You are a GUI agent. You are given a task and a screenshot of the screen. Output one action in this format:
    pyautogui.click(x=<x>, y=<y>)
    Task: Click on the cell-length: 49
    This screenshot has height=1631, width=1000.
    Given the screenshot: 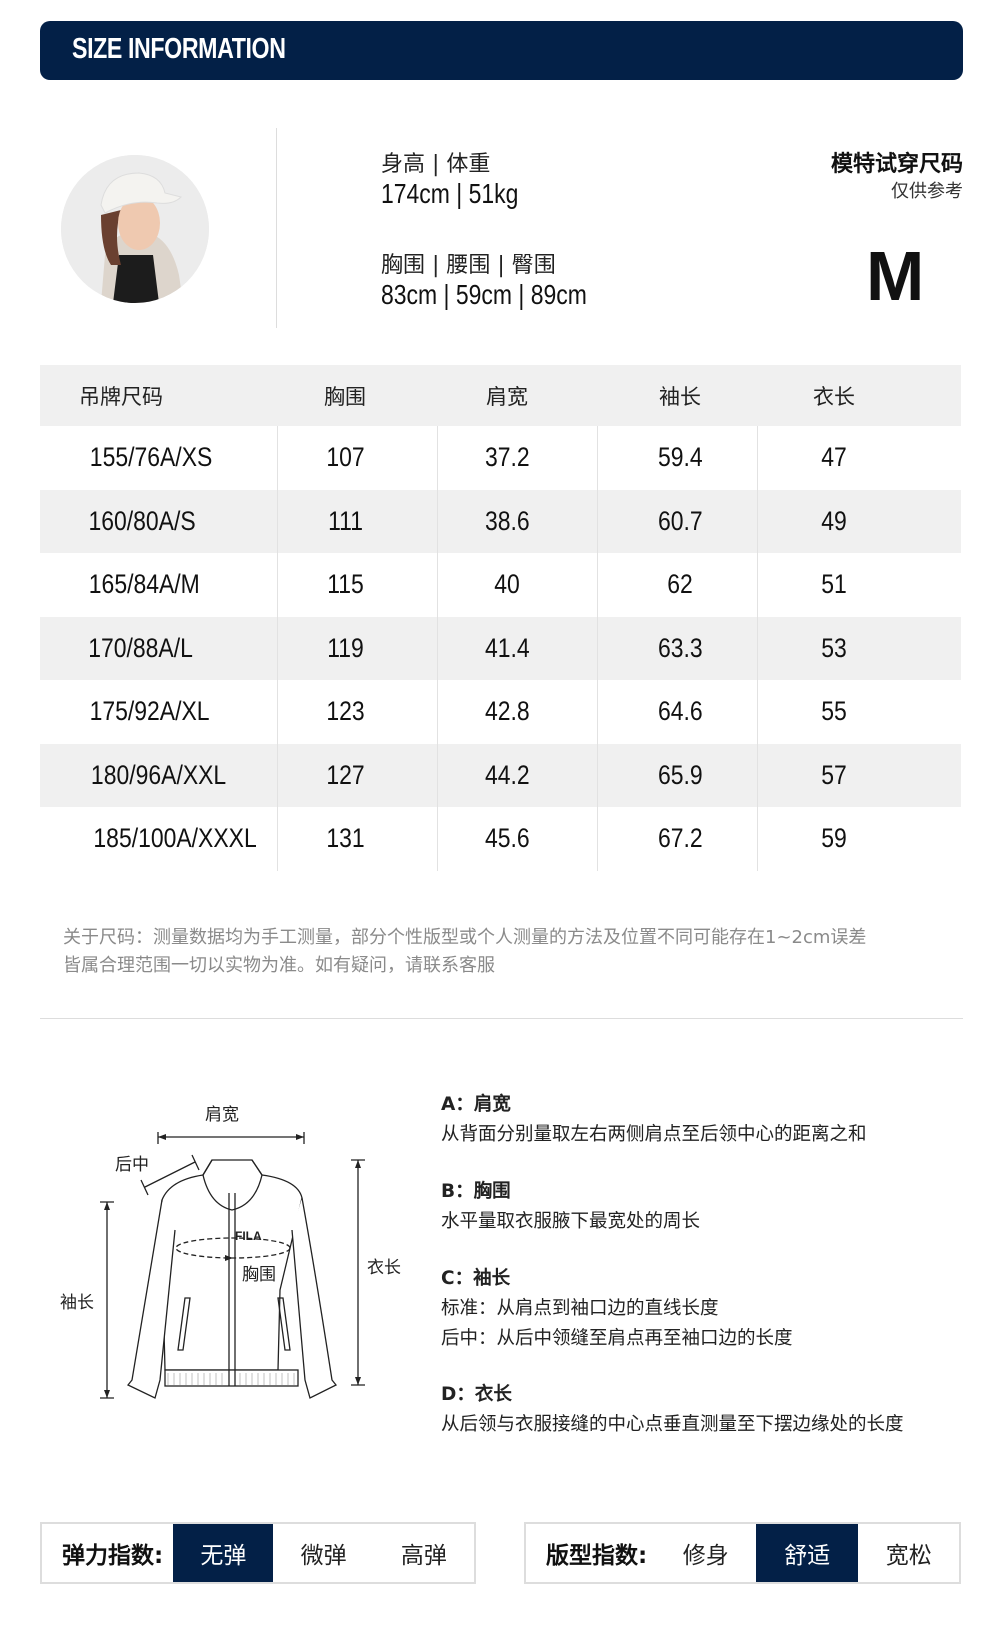 What is the action you would take?
    pyautogui.click(x=859, y=521)
    